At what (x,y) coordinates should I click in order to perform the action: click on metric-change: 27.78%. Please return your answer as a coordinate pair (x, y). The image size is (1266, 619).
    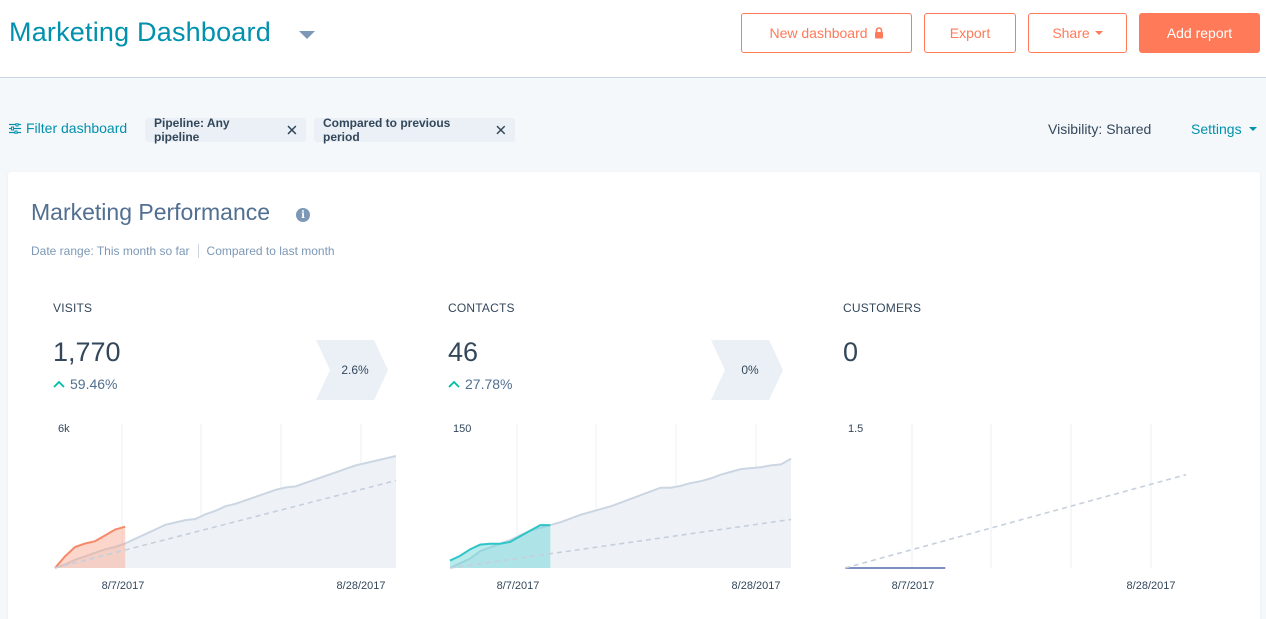
    Looking at the image, I should click on (480, 384).